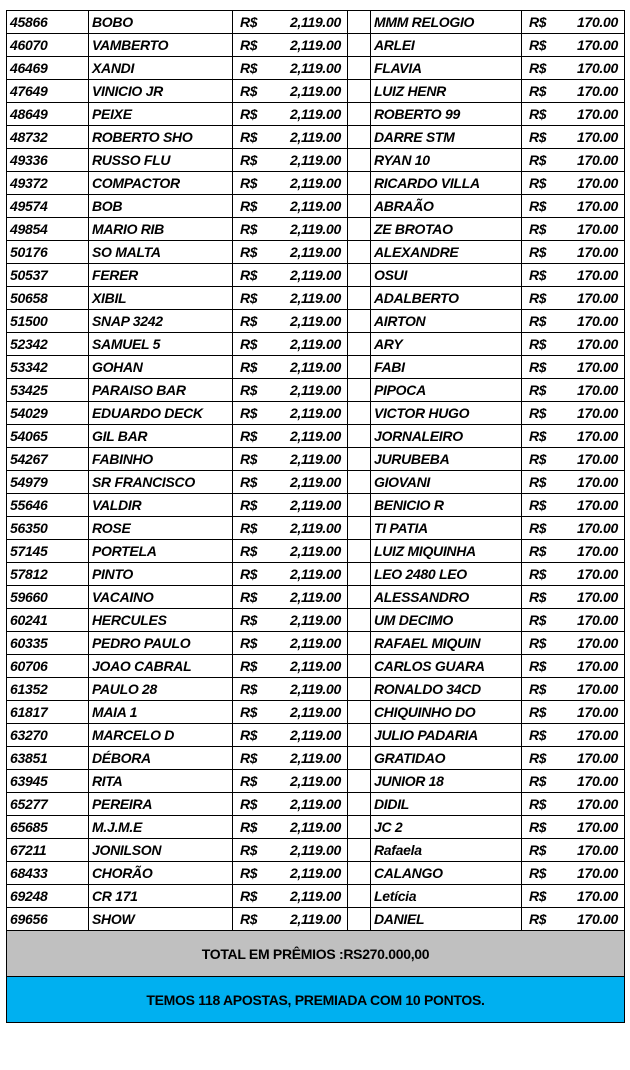 The image size is (630, 1070). I want to click on table-row: 49574 BOB R$ 2,119.00 ABRAÃO R$ 170.00, so click(315, 206).